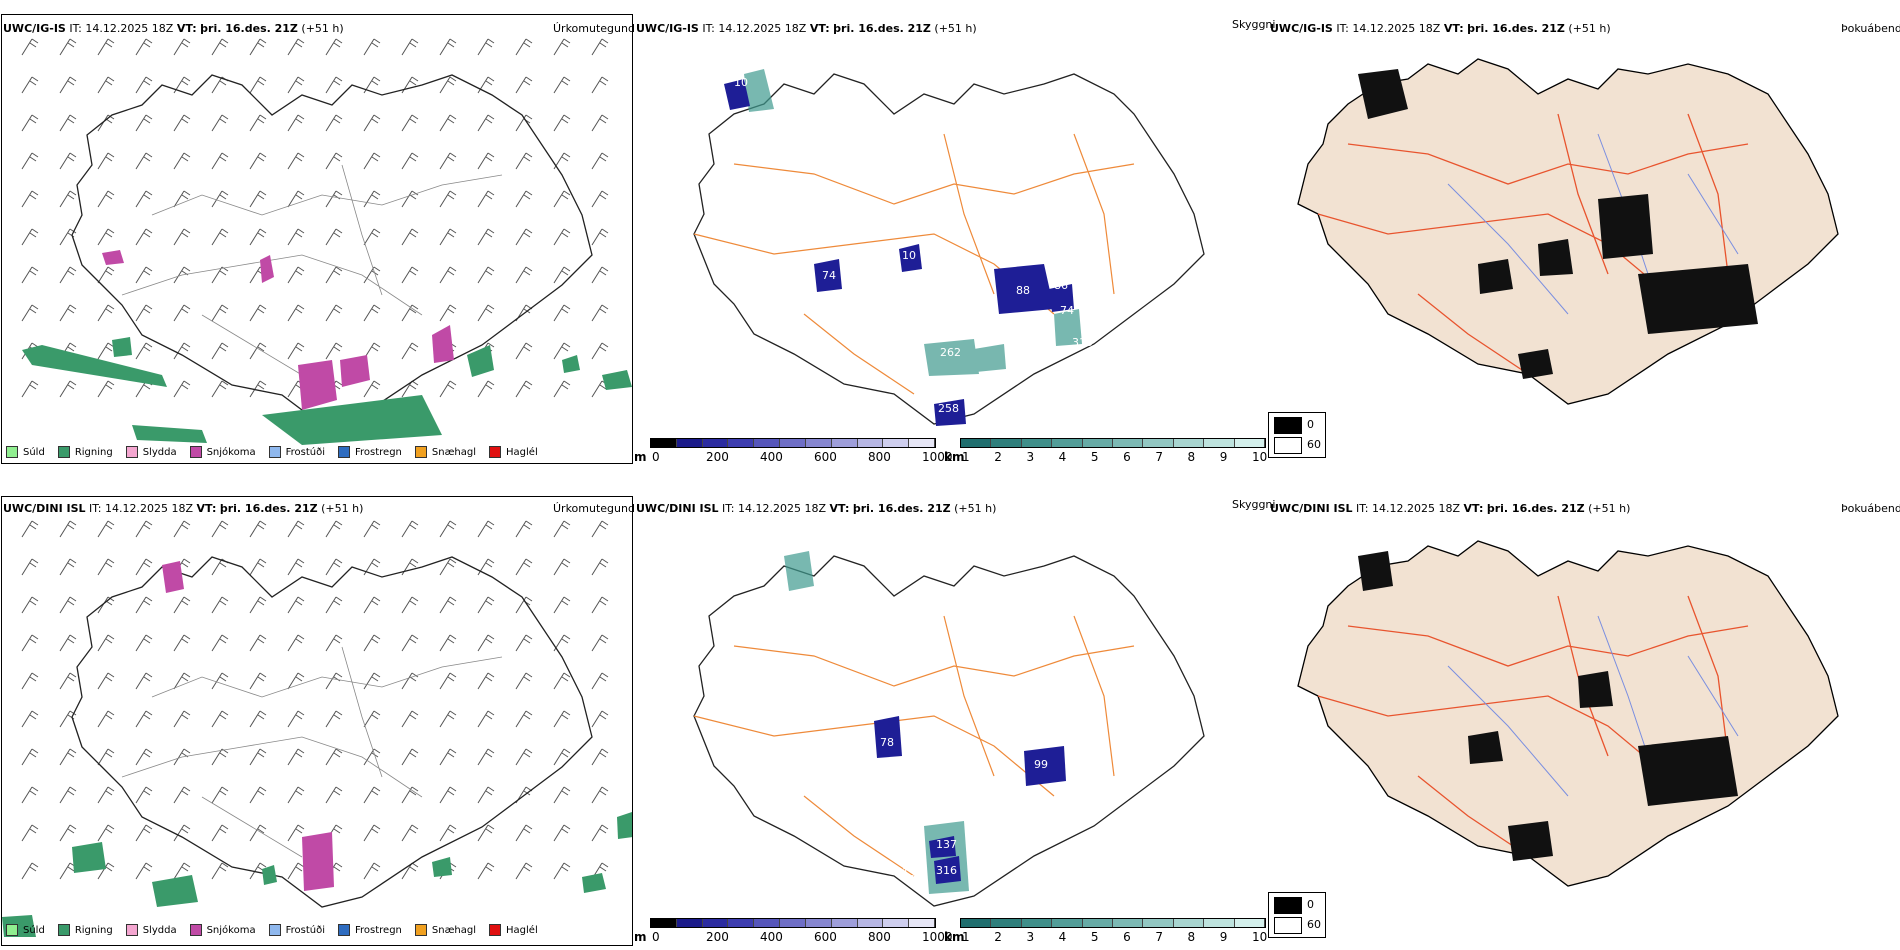  Describe the element at coordinates (1870, 508) in the screenshot. I see `fog-title-row2: Þokuábendi` at that location.